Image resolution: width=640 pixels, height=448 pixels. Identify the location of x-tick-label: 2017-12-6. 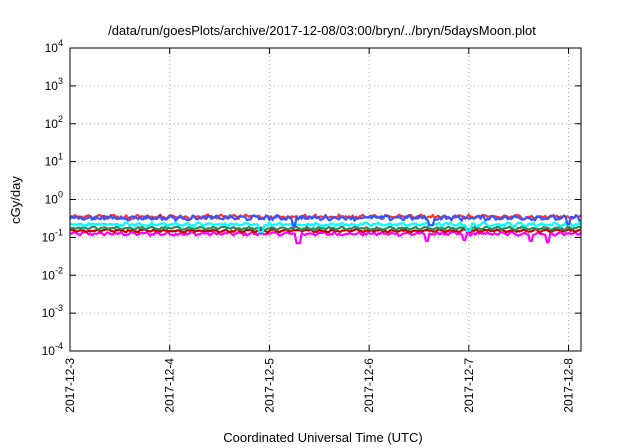
(369, 385).